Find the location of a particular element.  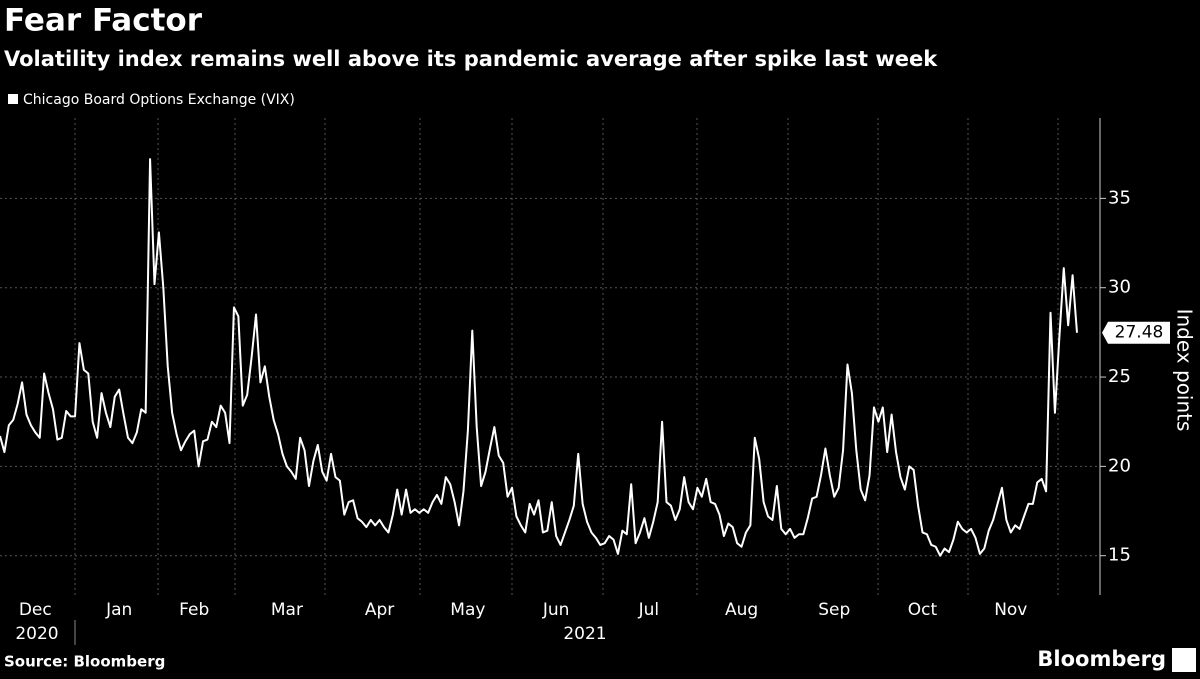

year-label: 2021 is located at coordinates (584, 634).